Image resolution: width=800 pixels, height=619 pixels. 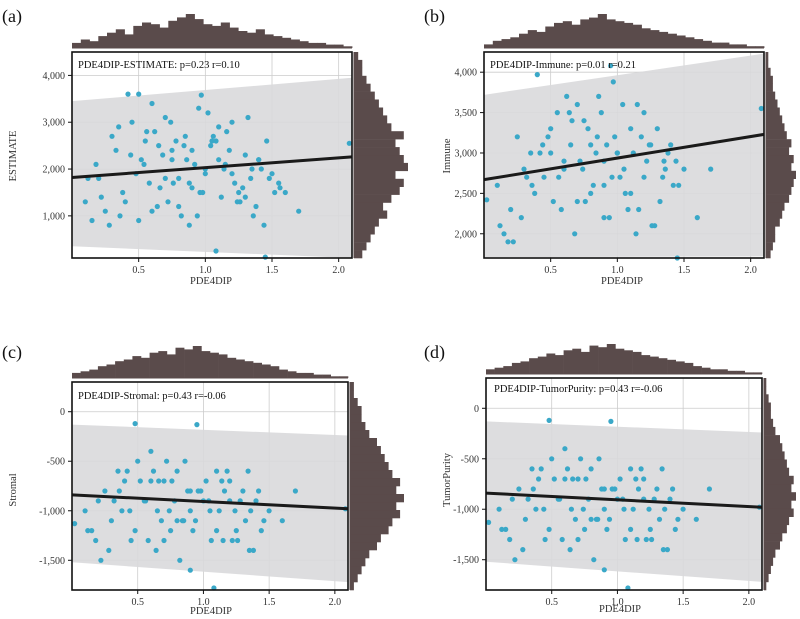 I want to click on y-tick-label: -1,500, so click(x=52, y=561).